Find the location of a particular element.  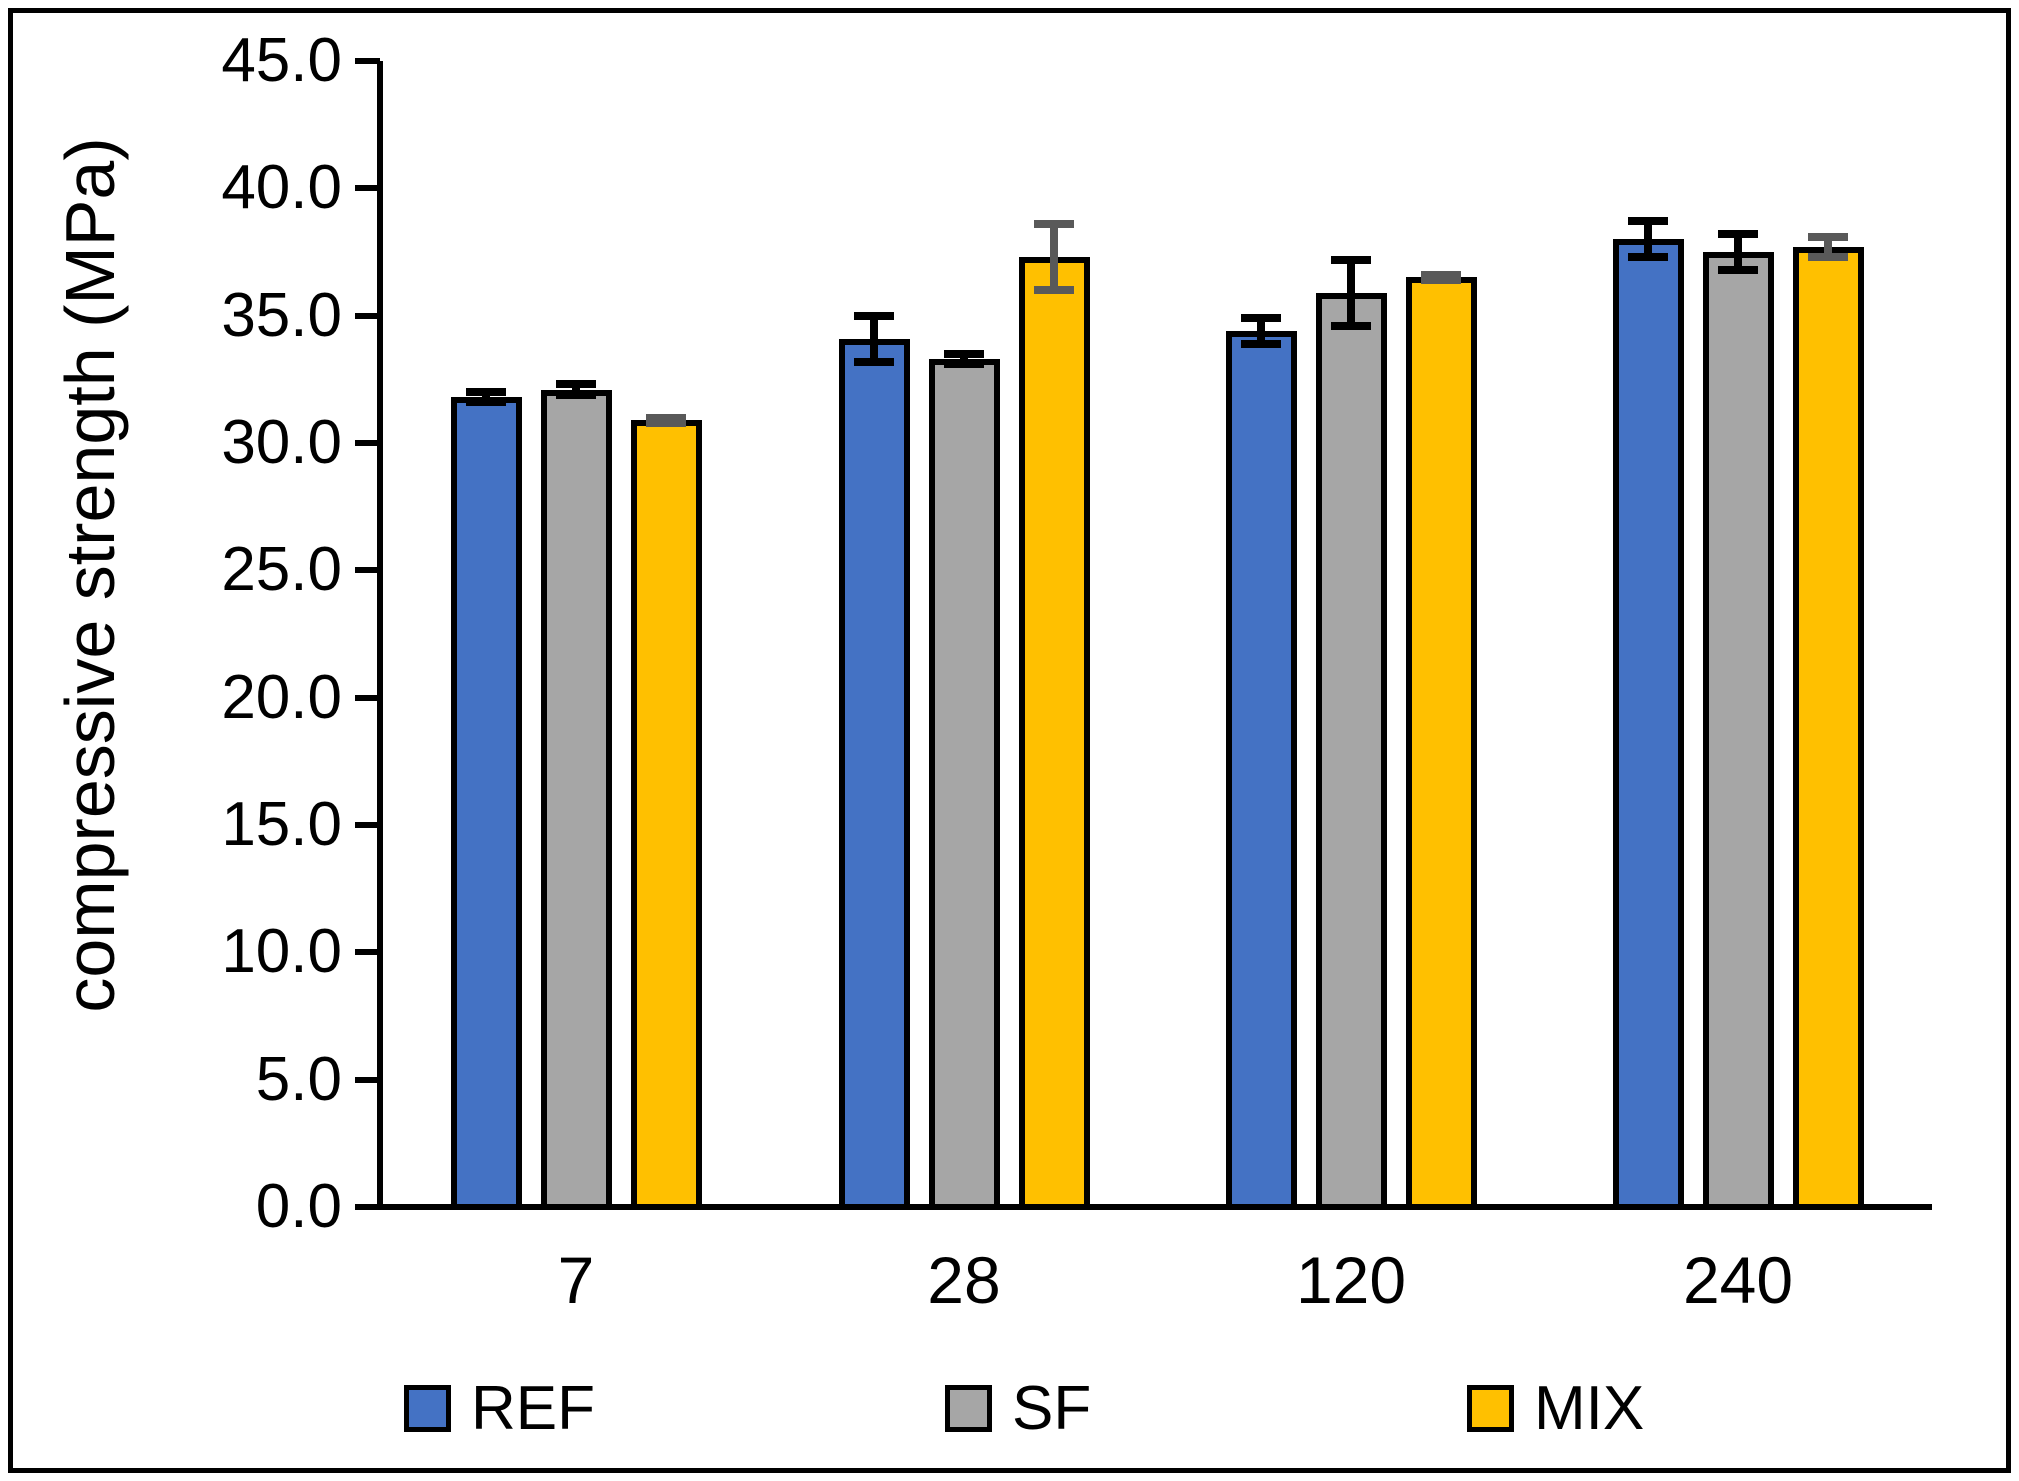

legend-label-mix: MIX is located at coordinates (1589, 1408).